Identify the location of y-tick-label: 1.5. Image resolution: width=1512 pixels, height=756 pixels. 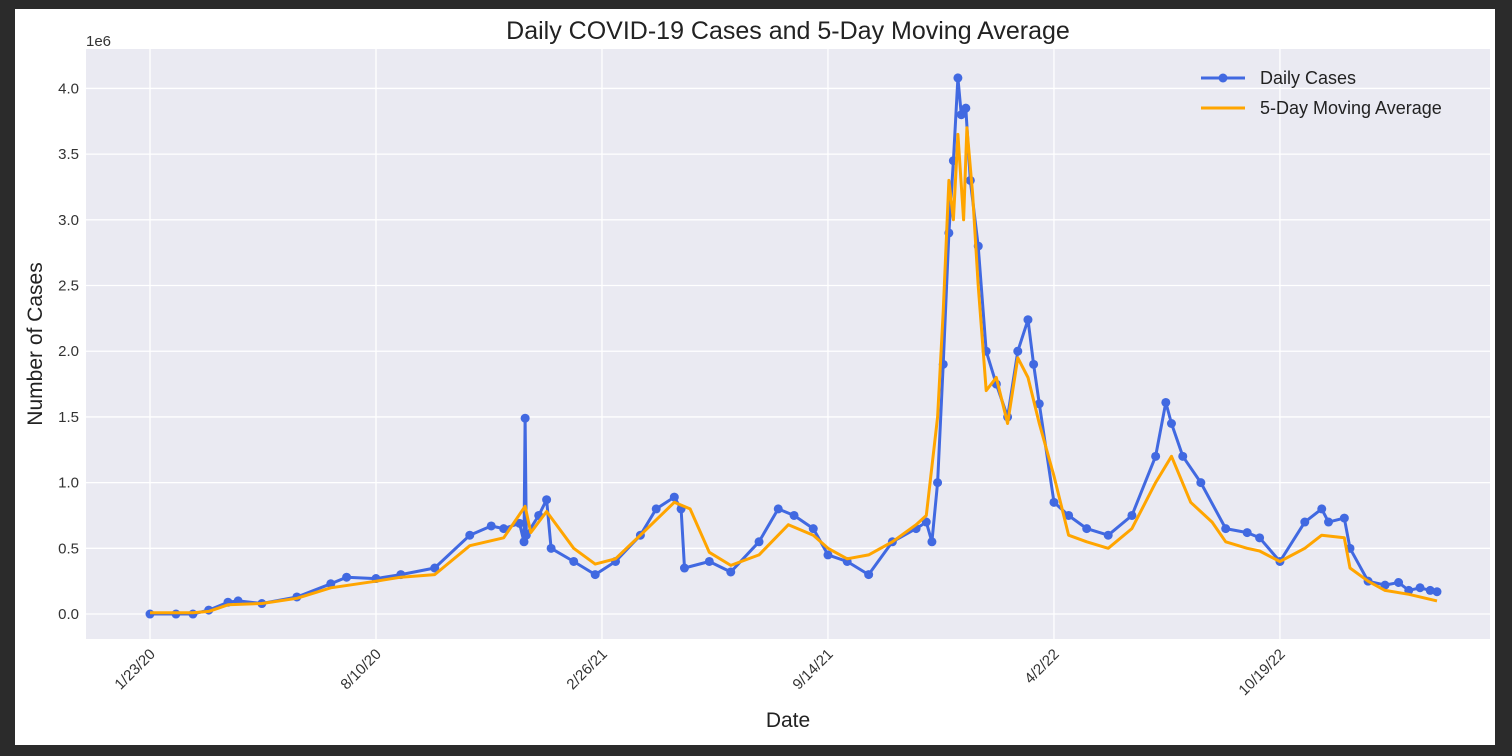
(68, 417).